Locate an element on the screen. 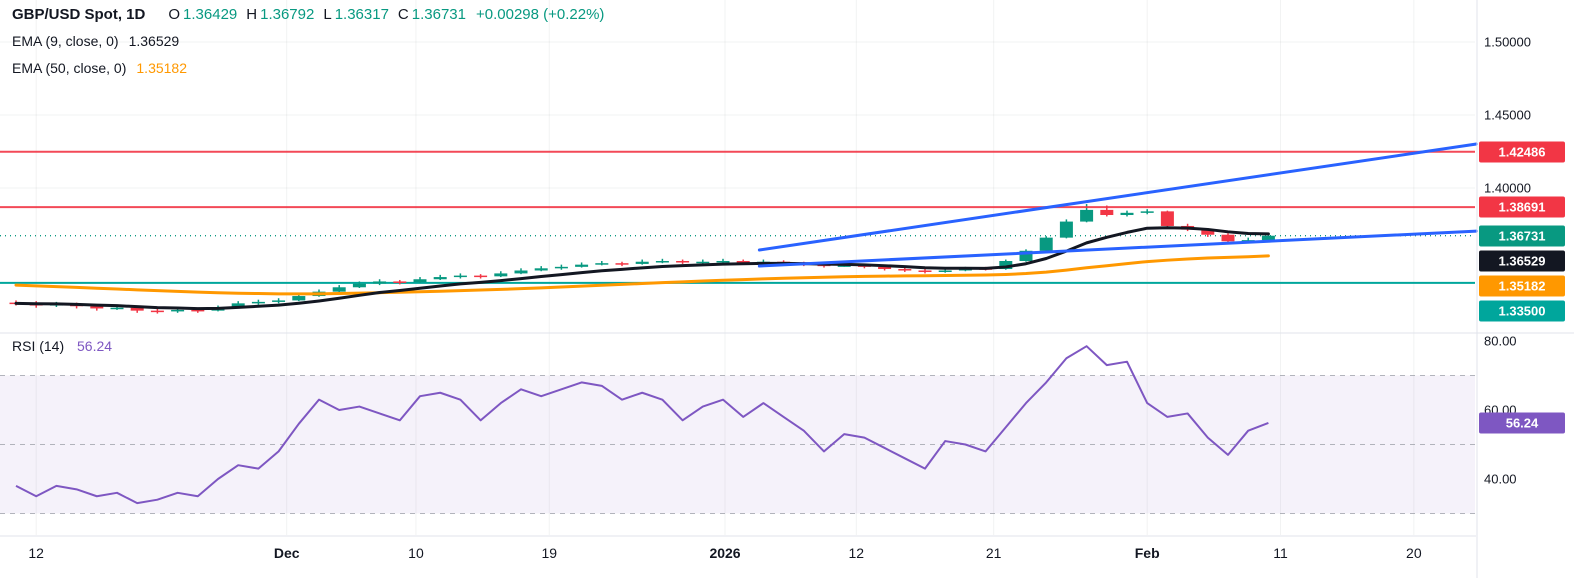  close-value: 1.36731 is located at coordinates (438, 14).